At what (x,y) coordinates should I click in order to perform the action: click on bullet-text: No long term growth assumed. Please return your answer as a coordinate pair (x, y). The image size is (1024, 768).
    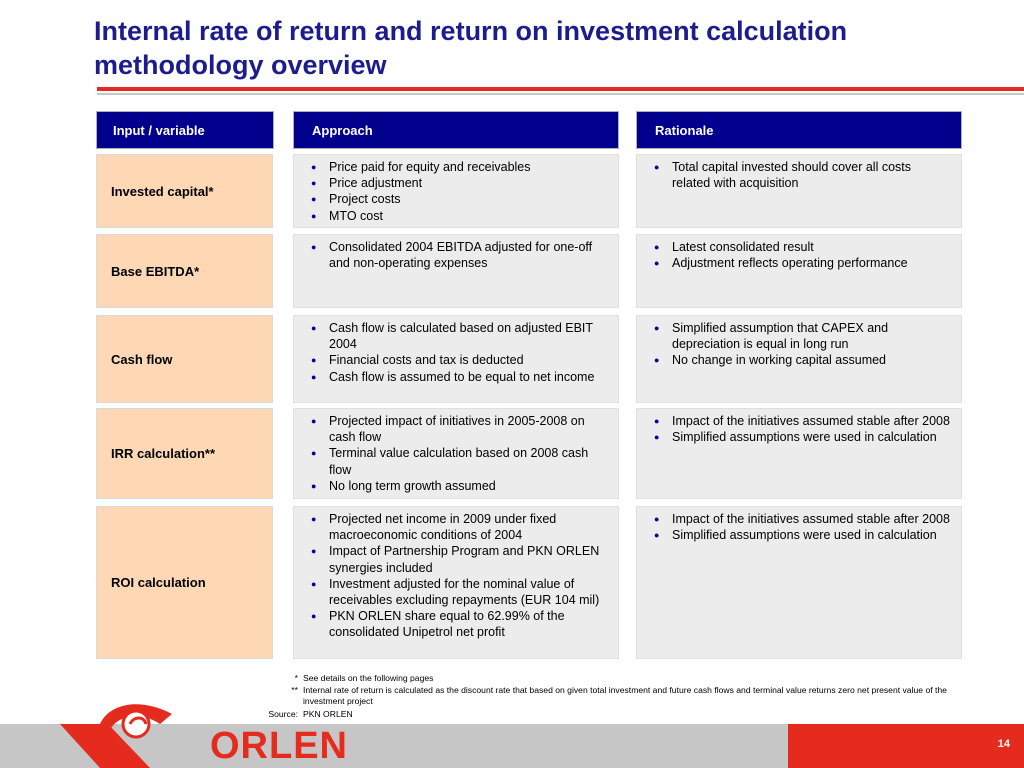
    Looking at the image, I should click on (412, 485).